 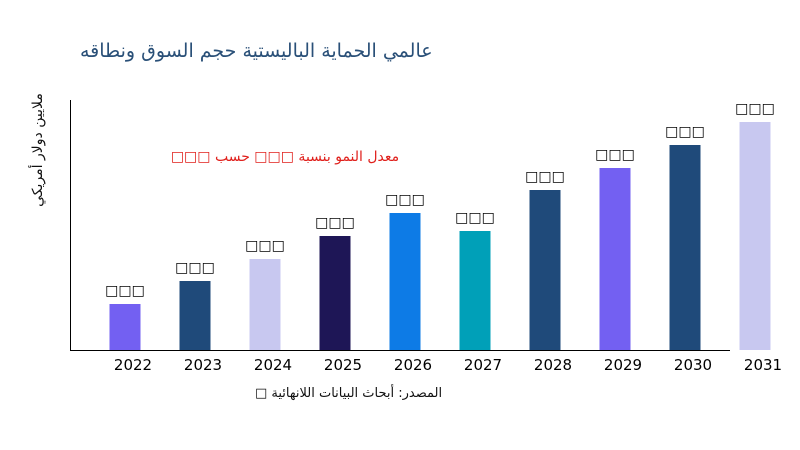 I want to click on x-tick-label-2028: 2028, so click(x=553, y=365).